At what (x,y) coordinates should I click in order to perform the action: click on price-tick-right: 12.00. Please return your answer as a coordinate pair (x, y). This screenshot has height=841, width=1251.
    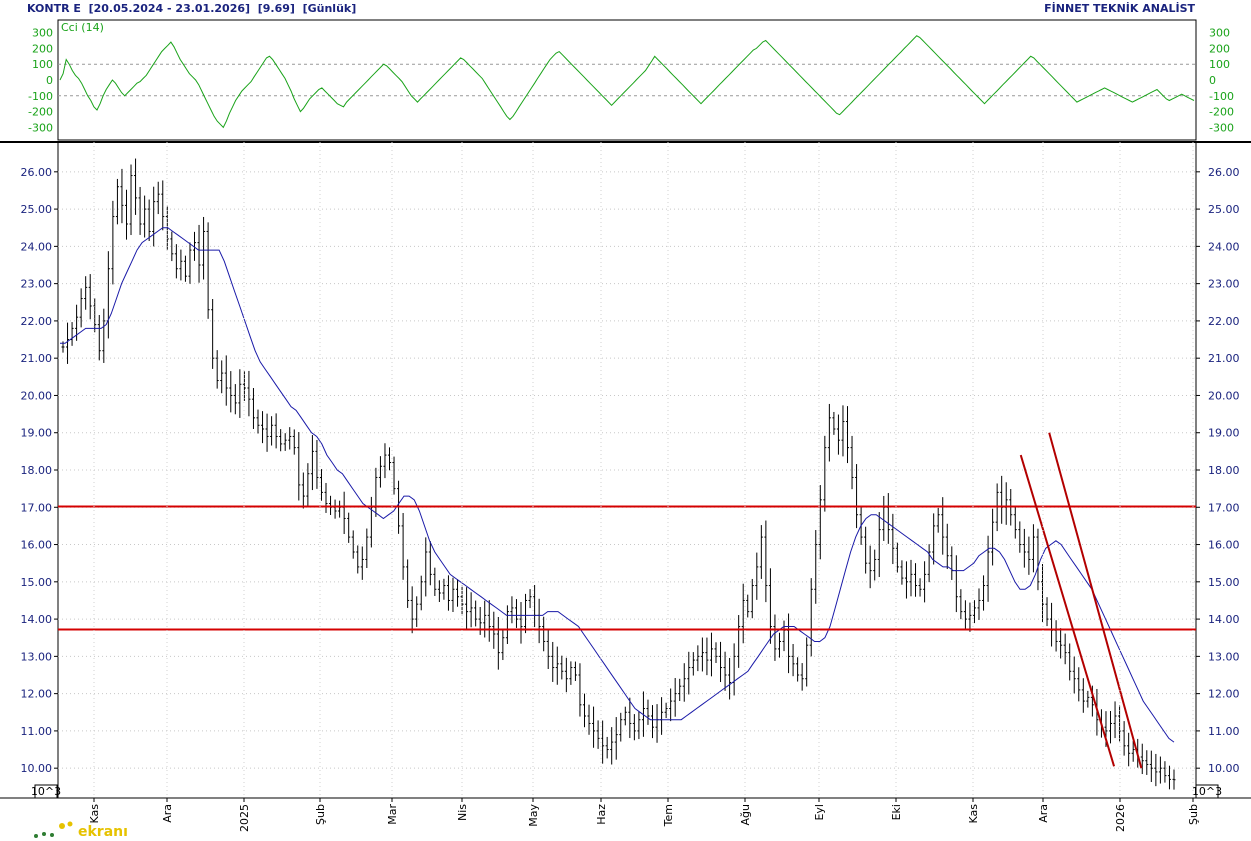
    Looking at the image, I should click on (1224, 694).